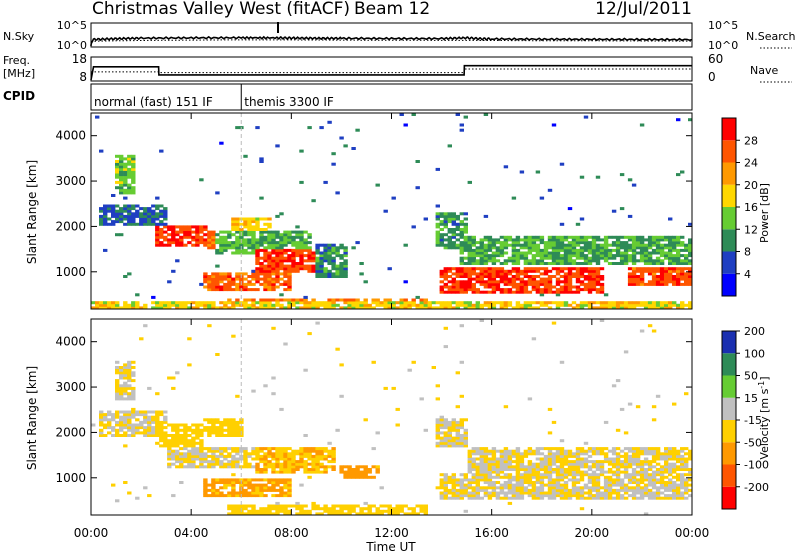 This screenshot has width=800, height=554. Describe the element at coordinates (70, 387) in the screenshot. I see `y-tick-label: 3000` at that location.